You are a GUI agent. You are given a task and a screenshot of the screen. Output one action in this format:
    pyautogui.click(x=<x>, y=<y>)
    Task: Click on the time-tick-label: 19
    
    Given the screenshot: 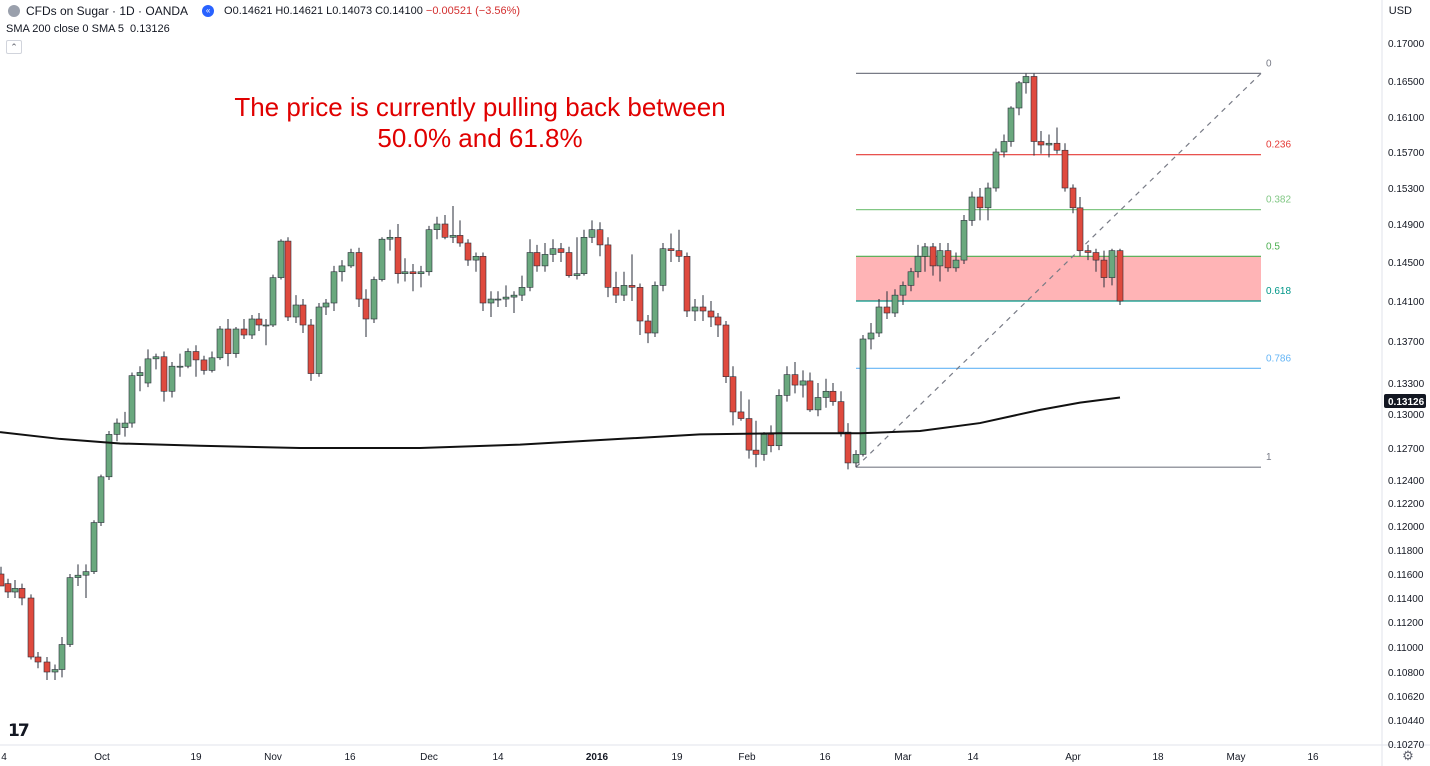 What is the action you would take?
    pyautogui.click(x=196, y=757)
    